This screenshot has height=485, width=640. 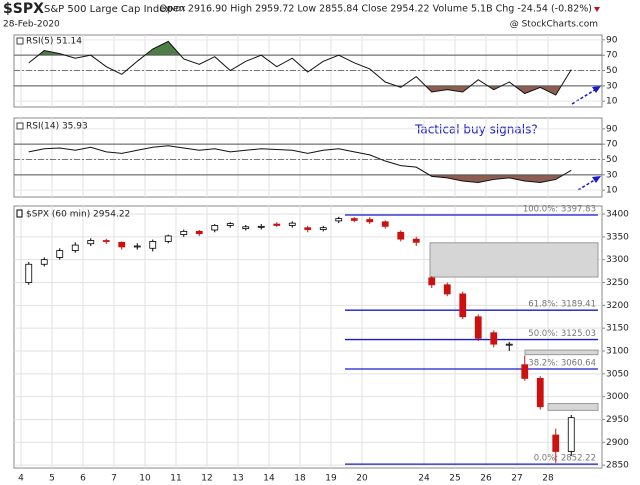 I want to click on exchange: INDX, so click(x=177, y=9).